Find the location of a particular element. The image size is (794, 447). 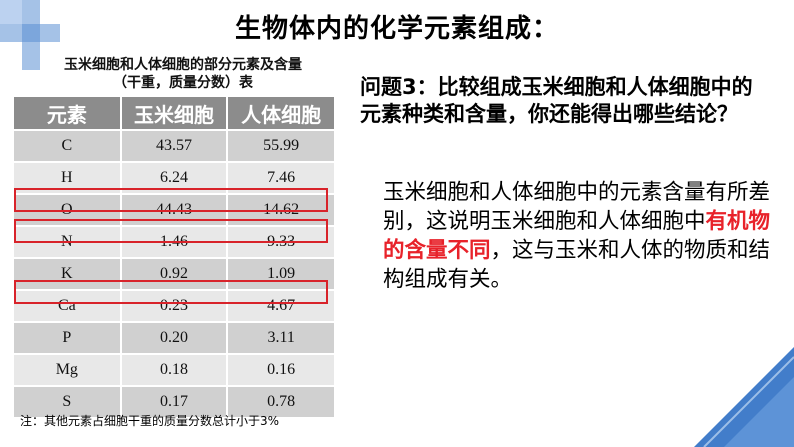

table-row: Mg 0.18 0.16 is located at coordinates (174, 369).